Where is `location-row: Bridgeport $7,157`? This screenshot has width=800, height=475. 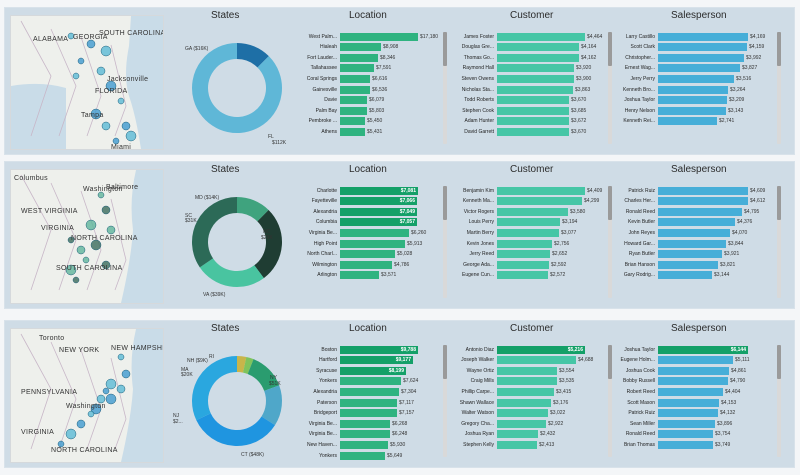
location-row: Bridgeport $7,157 is located at coordinates (357, 413).